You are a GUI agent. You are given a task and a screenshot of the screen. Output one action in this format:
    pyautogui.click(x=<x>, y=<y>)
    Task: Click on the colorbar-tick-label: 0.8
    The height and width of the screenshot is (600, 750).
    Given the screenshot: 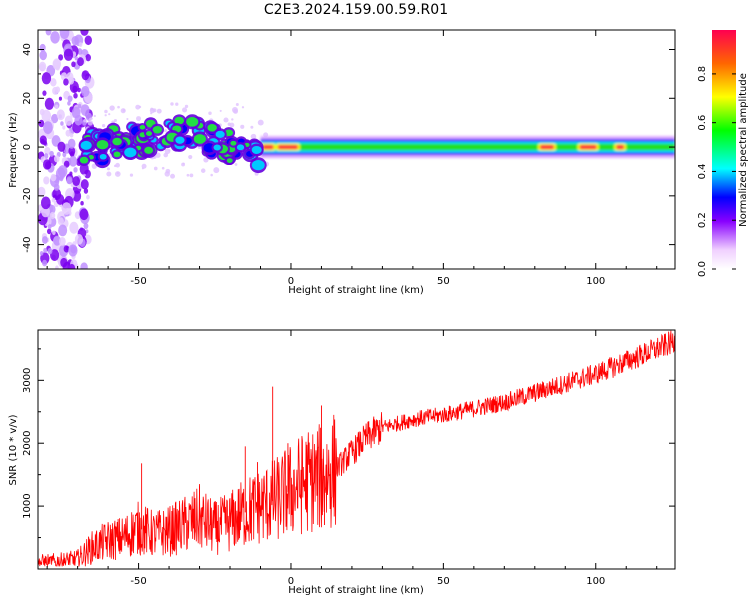 What is the action you would take?
    pyautogui.click(x=702, y=74)
    